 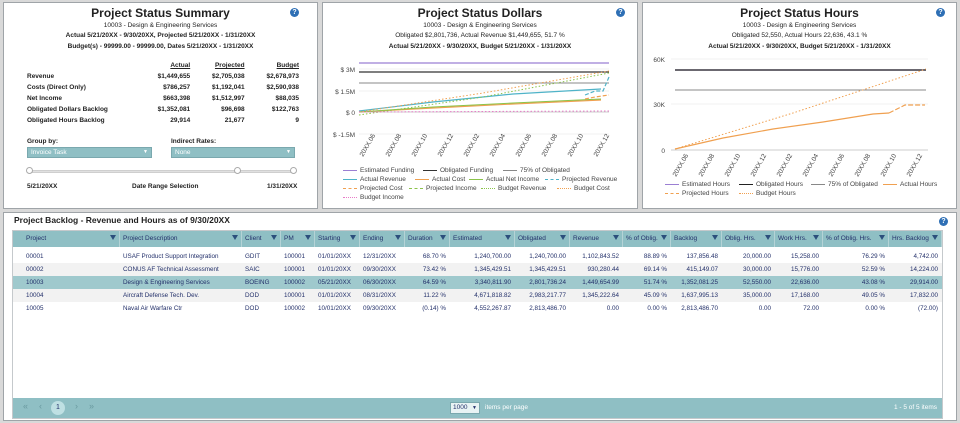 What do you see at coordinates (915, 239) in the screenshot?
I see `column-header-hrs-backlog: Hrs. Backlog` at bounding box center [915, 239].